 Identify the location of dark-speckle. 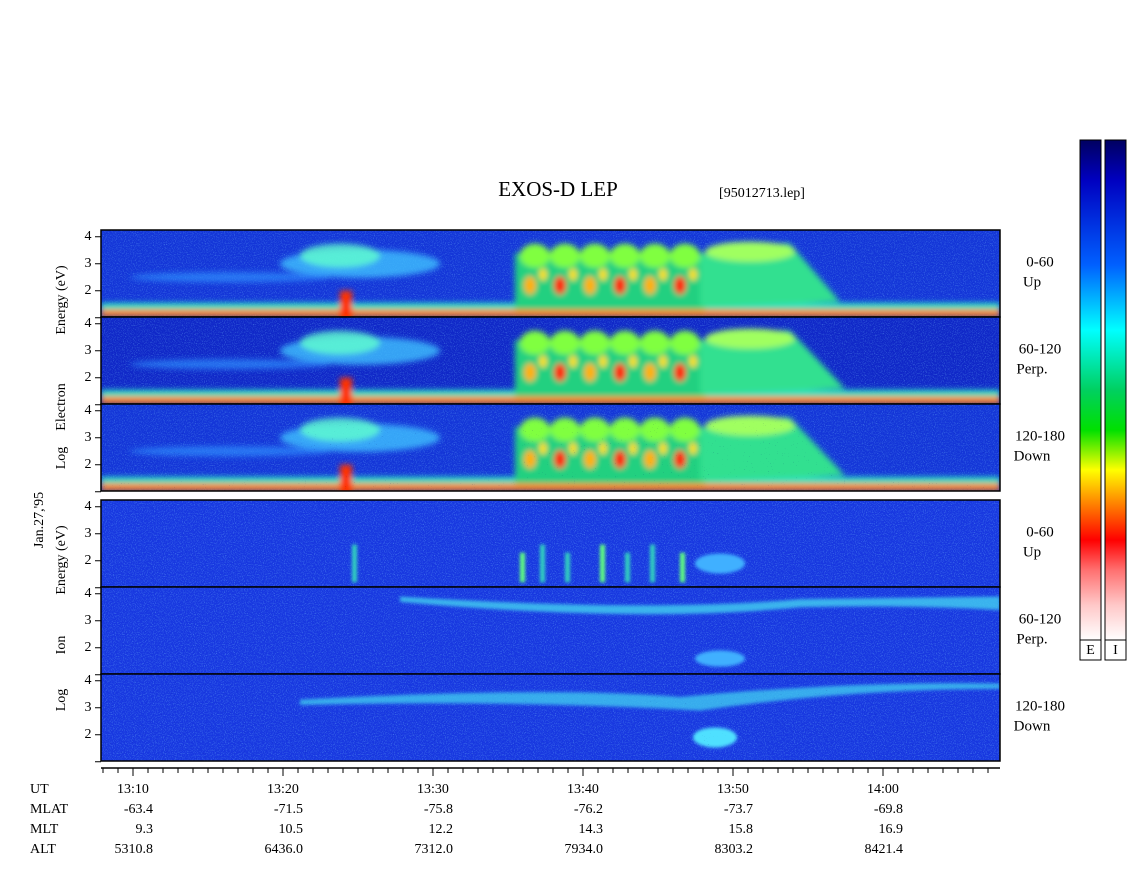
(550, 447).